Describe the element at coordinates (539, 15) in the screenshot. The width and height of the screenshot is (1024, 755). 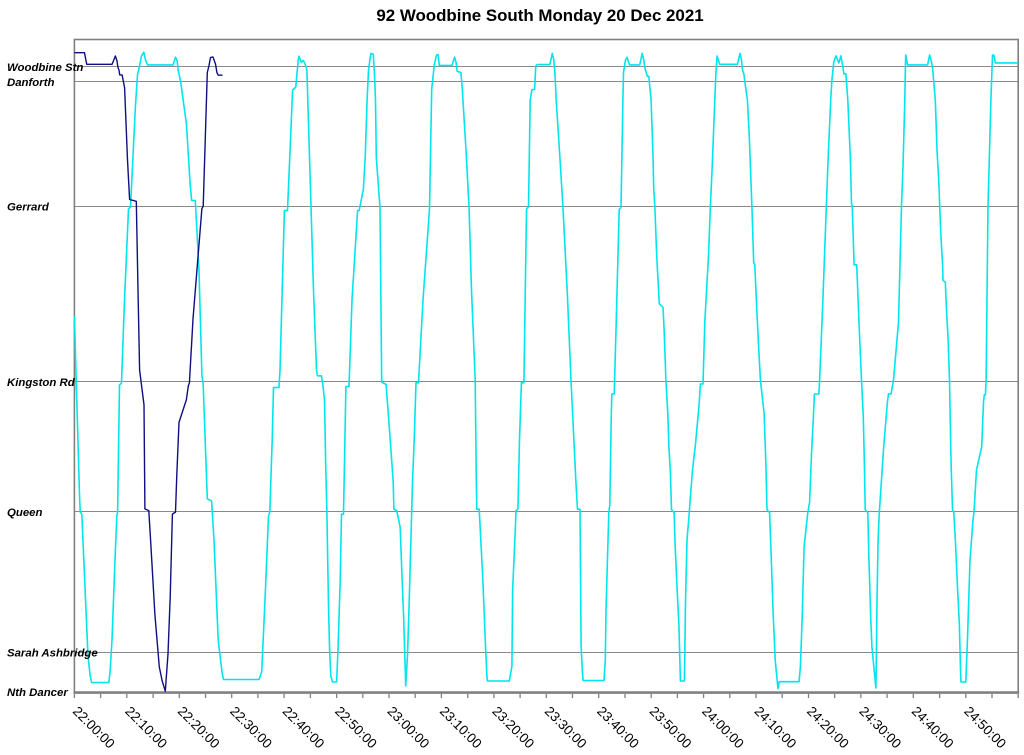
I see `svg-text:92 Woodbine South Monday 20 De: 92 Woodbine South Monday 20 Dec 2021` at that location.